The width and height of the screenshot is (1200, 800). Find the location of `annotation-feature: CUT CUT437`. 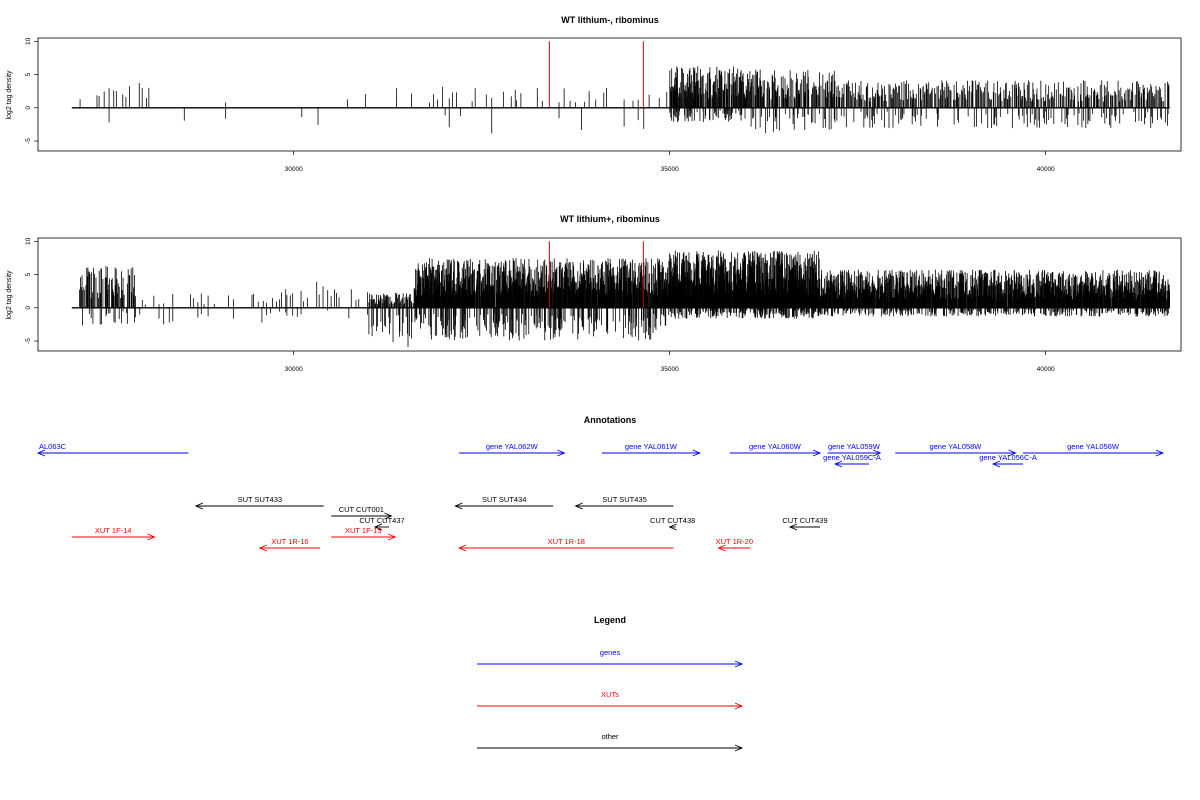

annotation-feature: CUT CUT437 is located at coordinates (382, 523).